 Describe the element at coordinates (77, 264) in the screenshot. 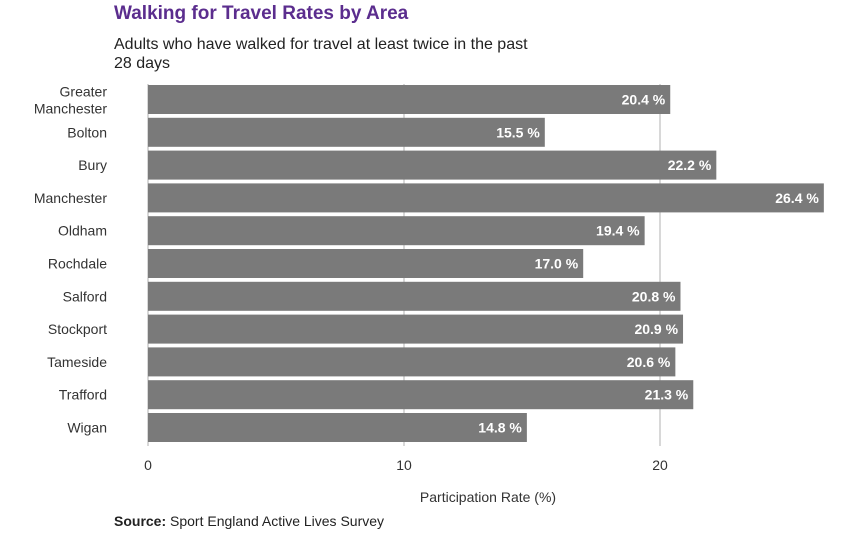

I see `category-label: Rochdale` at that location.